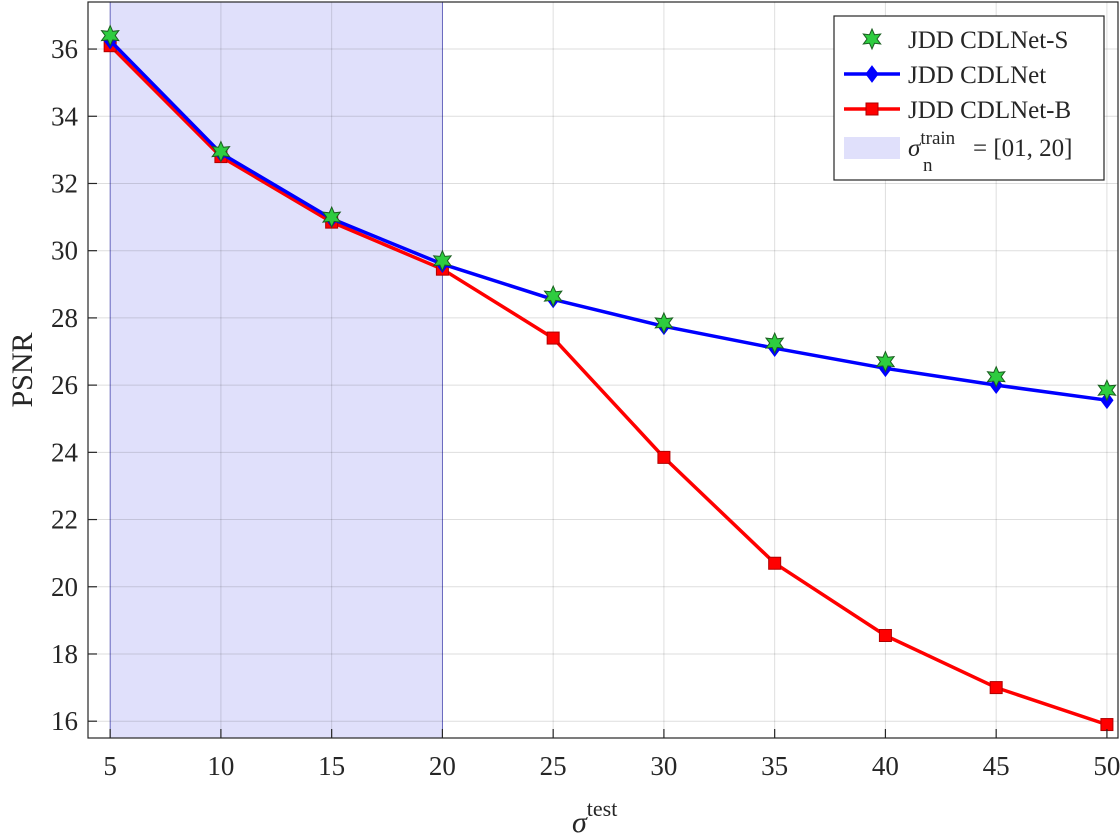 This screenshot has height=840, width=1120. Describe the element at coordinates (64, 385) in the screenshot. I see `y-tick-label: 26` at that location.